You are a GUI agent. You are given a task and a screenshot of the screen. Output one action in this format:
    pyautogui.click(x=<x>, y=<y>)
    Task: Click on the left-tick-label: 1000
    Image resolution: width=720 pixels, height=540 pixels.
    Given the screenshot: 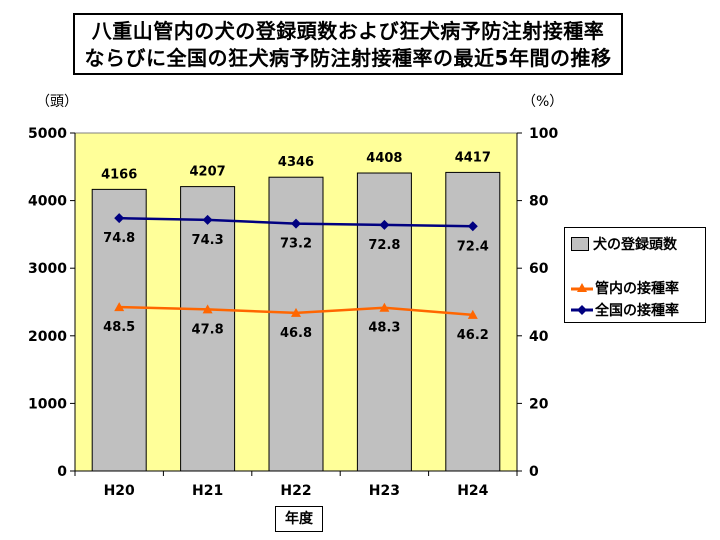 What is the action you would take?
    pyautogui.click(x=47, y=404)
    